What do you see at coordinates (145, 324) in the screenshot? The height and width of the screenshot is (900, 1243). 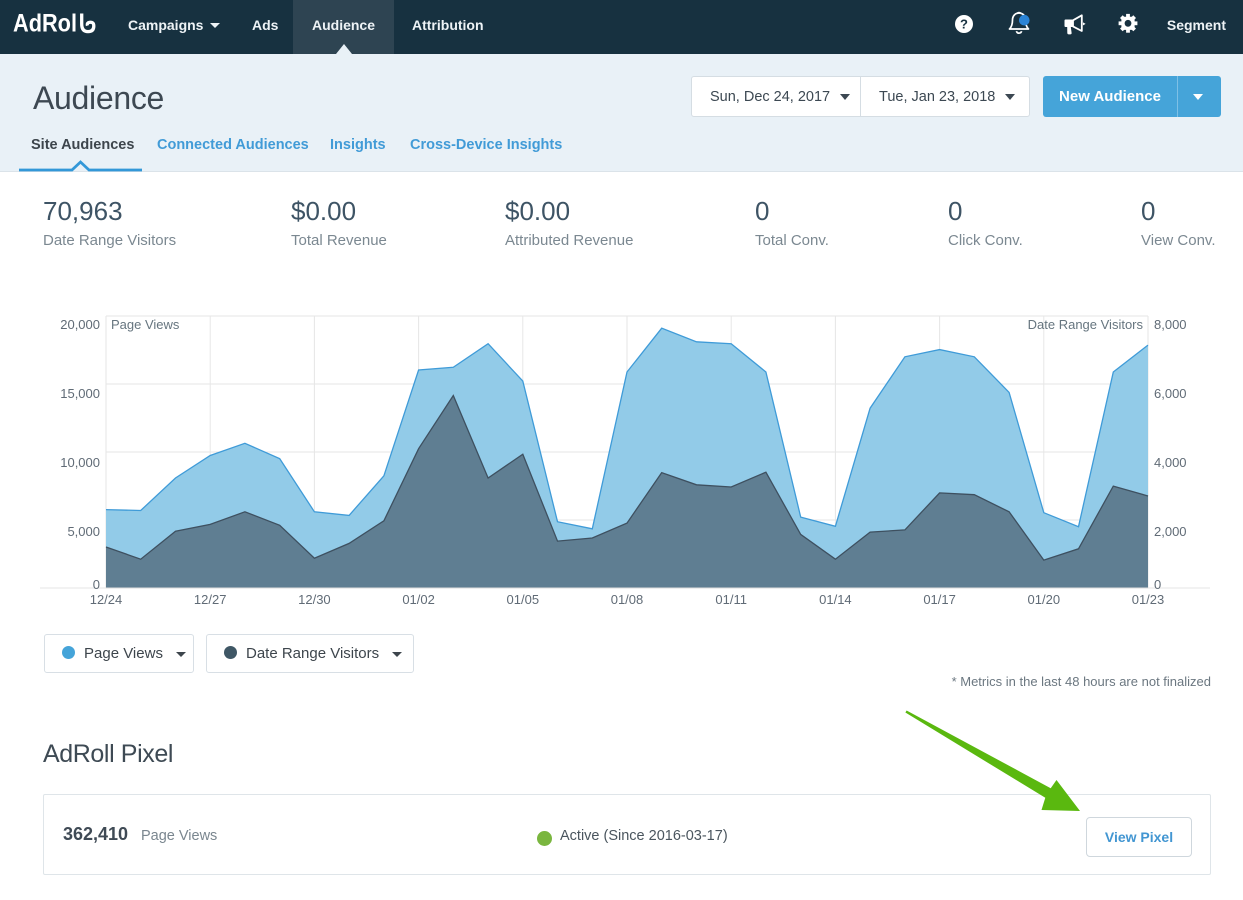 I see `svg-text: Page Views` at bounding box center [145, 324].